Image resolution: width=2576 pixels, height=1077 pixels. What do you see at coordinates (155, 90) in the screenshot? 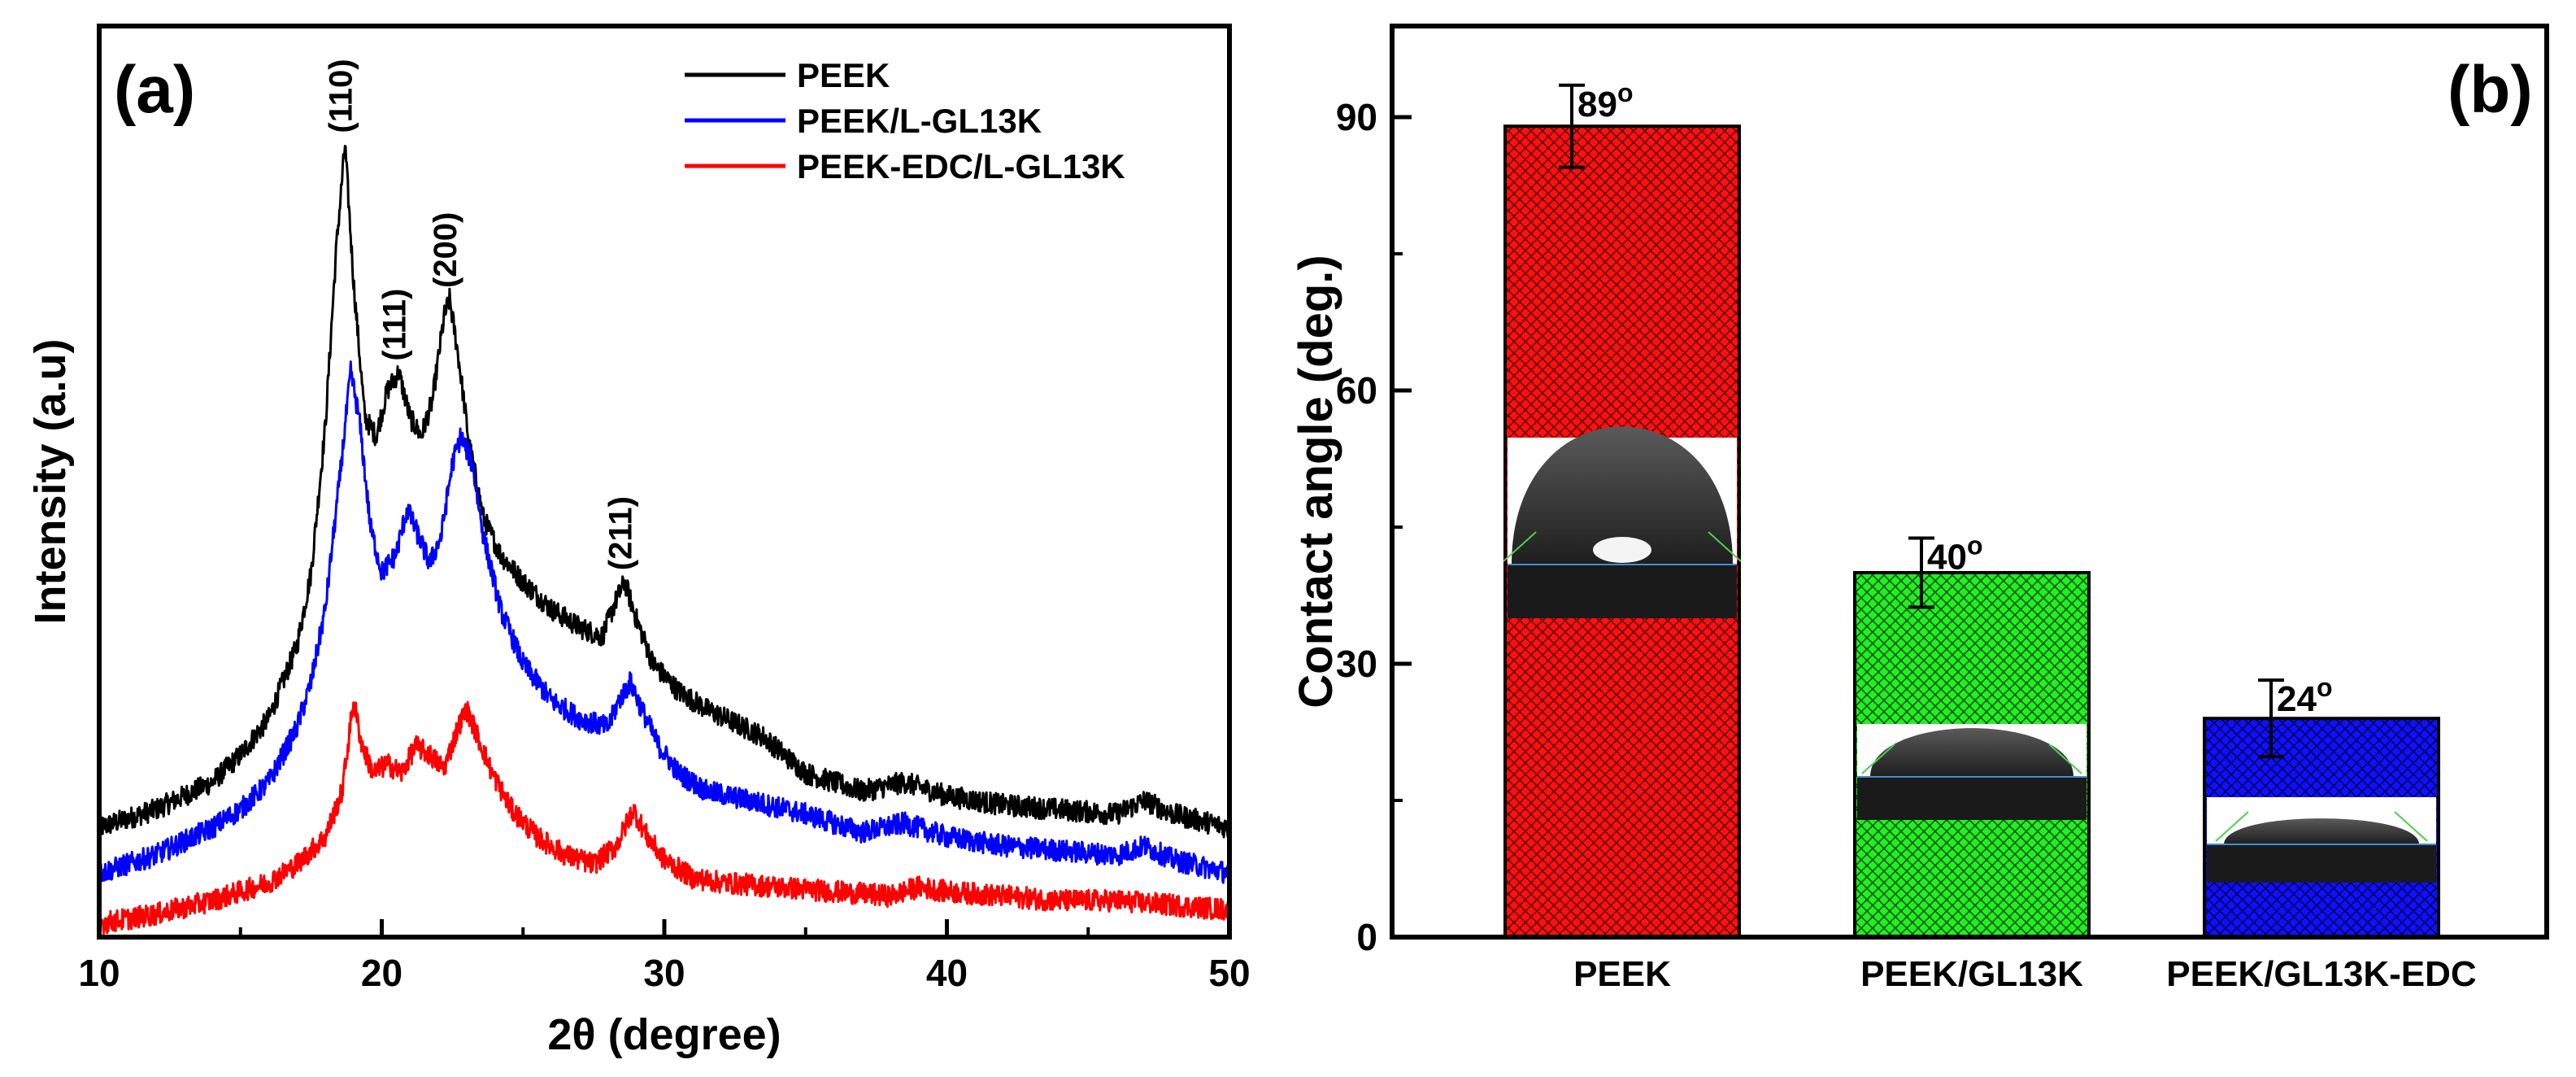
I see `xrd-panel-label: (a)` at bounding box center [155, 90].